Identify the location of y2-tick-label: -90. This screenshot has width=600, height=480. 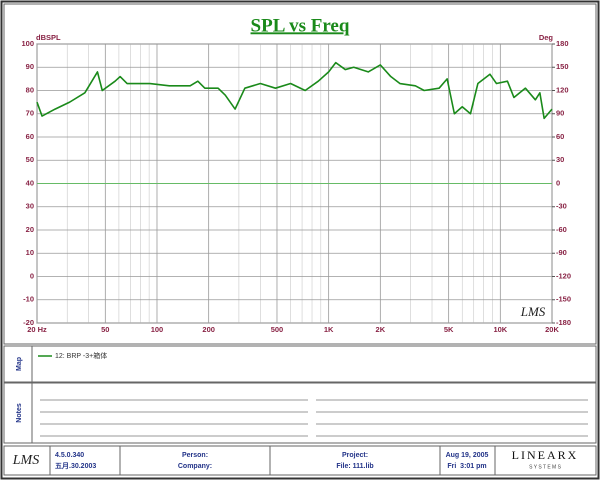
(561, 252).